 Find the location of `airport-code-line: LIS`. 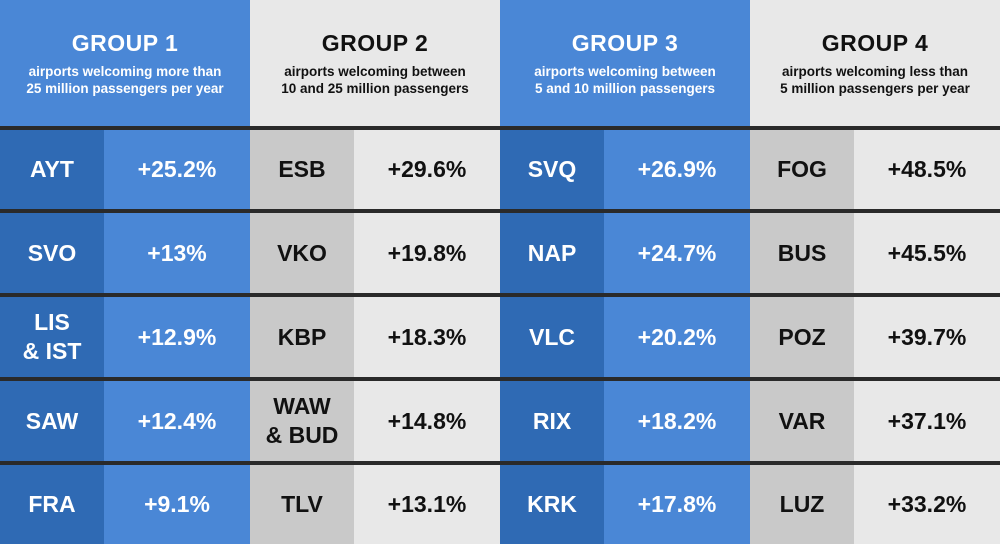

airport-code-line: LIS is located at coordinates (52, 322).